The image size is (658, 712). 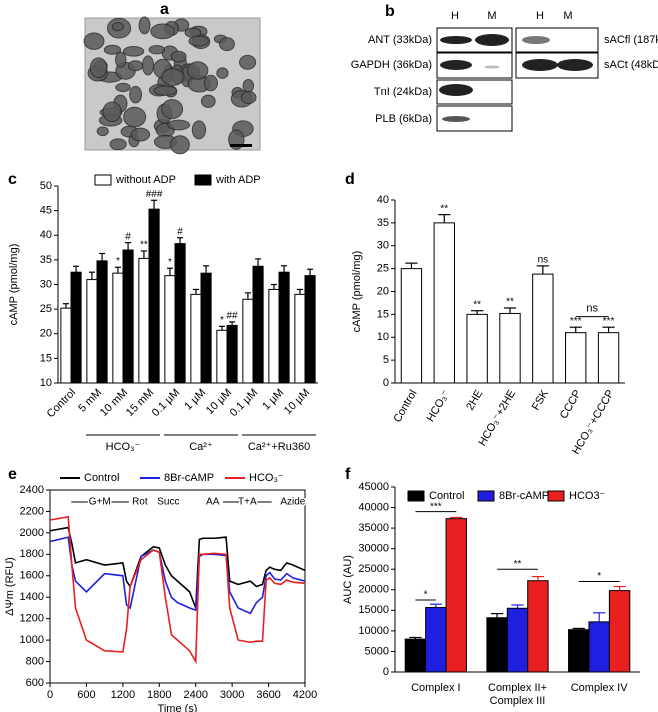 What do you see at coordinates (587, 496) in the screenshot?
I see `legend-label: HCO3⁻` at bounding box center [587, 496].